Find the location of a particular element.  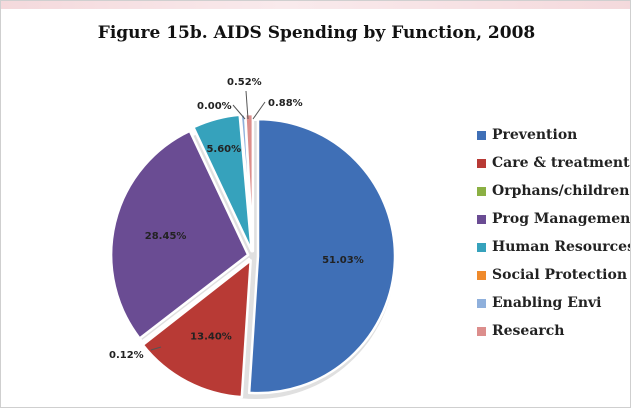

legend-item-social-protection: Social Protection is located at coordinates (553, 275).